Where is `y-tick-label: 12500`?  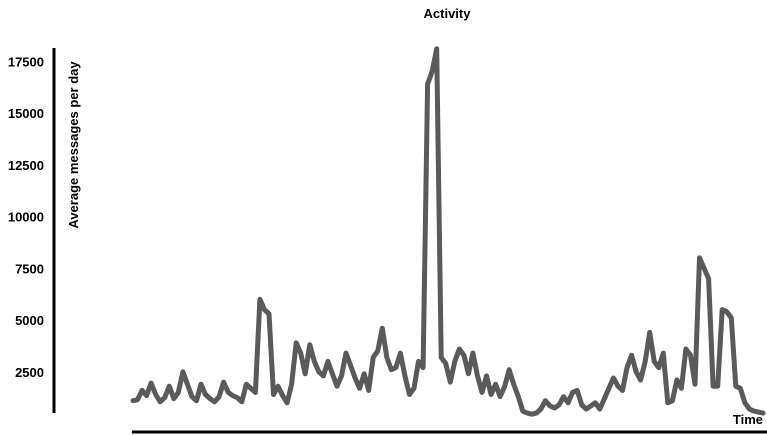
y-tick-label: 12500 is located at coordinates (26, 165).